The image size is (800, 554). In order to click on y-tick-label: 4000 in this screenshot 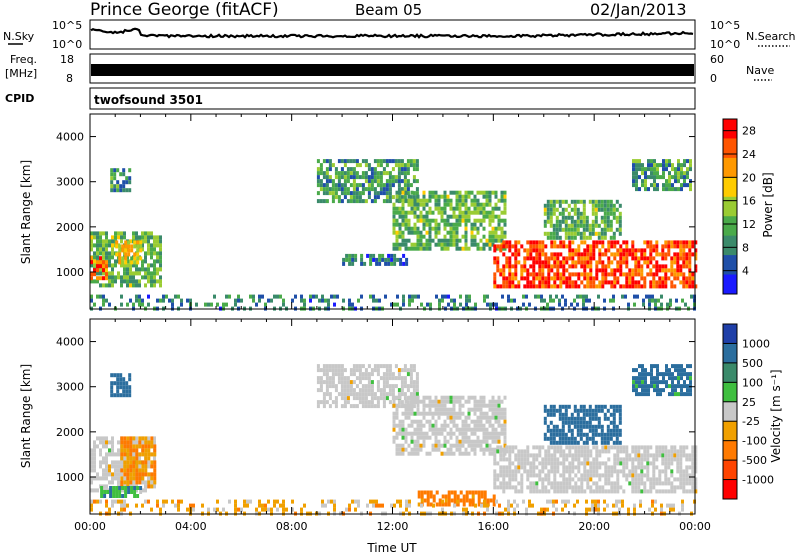, I will do `click(70, 137)`.